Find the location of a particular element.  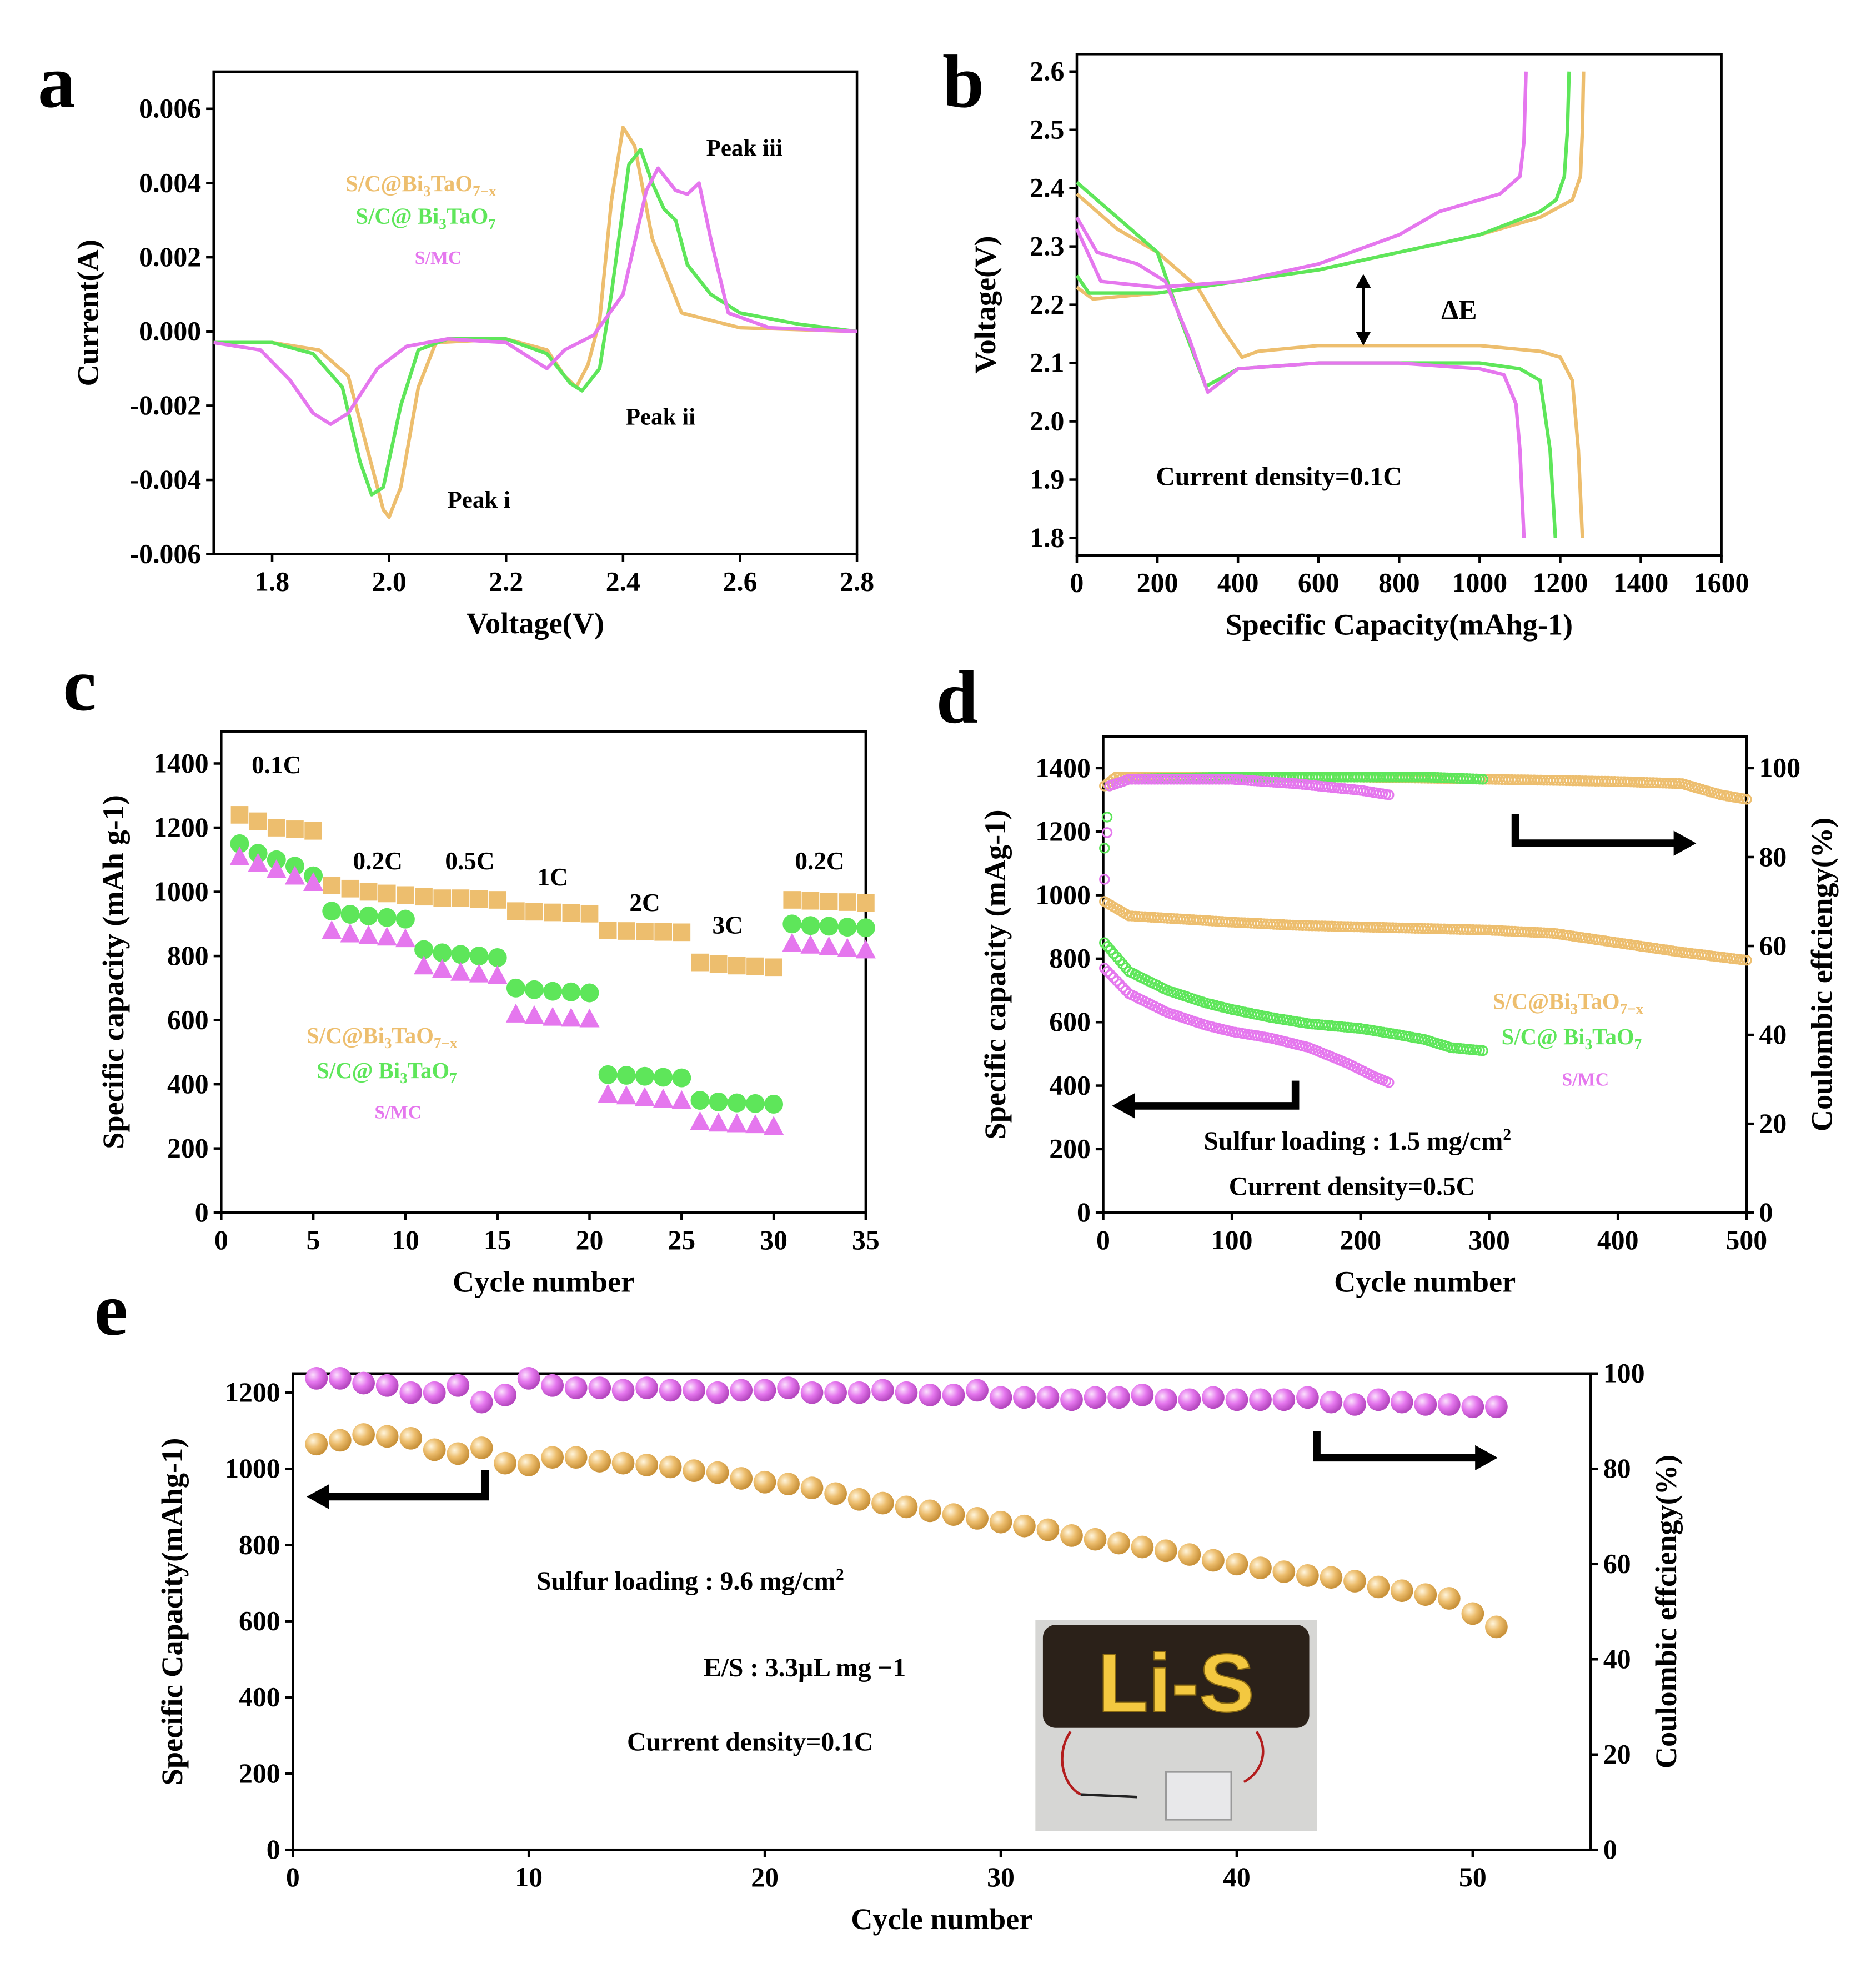

panel-e-sulfur-loading: Sulfur loading : 9.6 mg/cm2 is located at coordinates (690, 1581).